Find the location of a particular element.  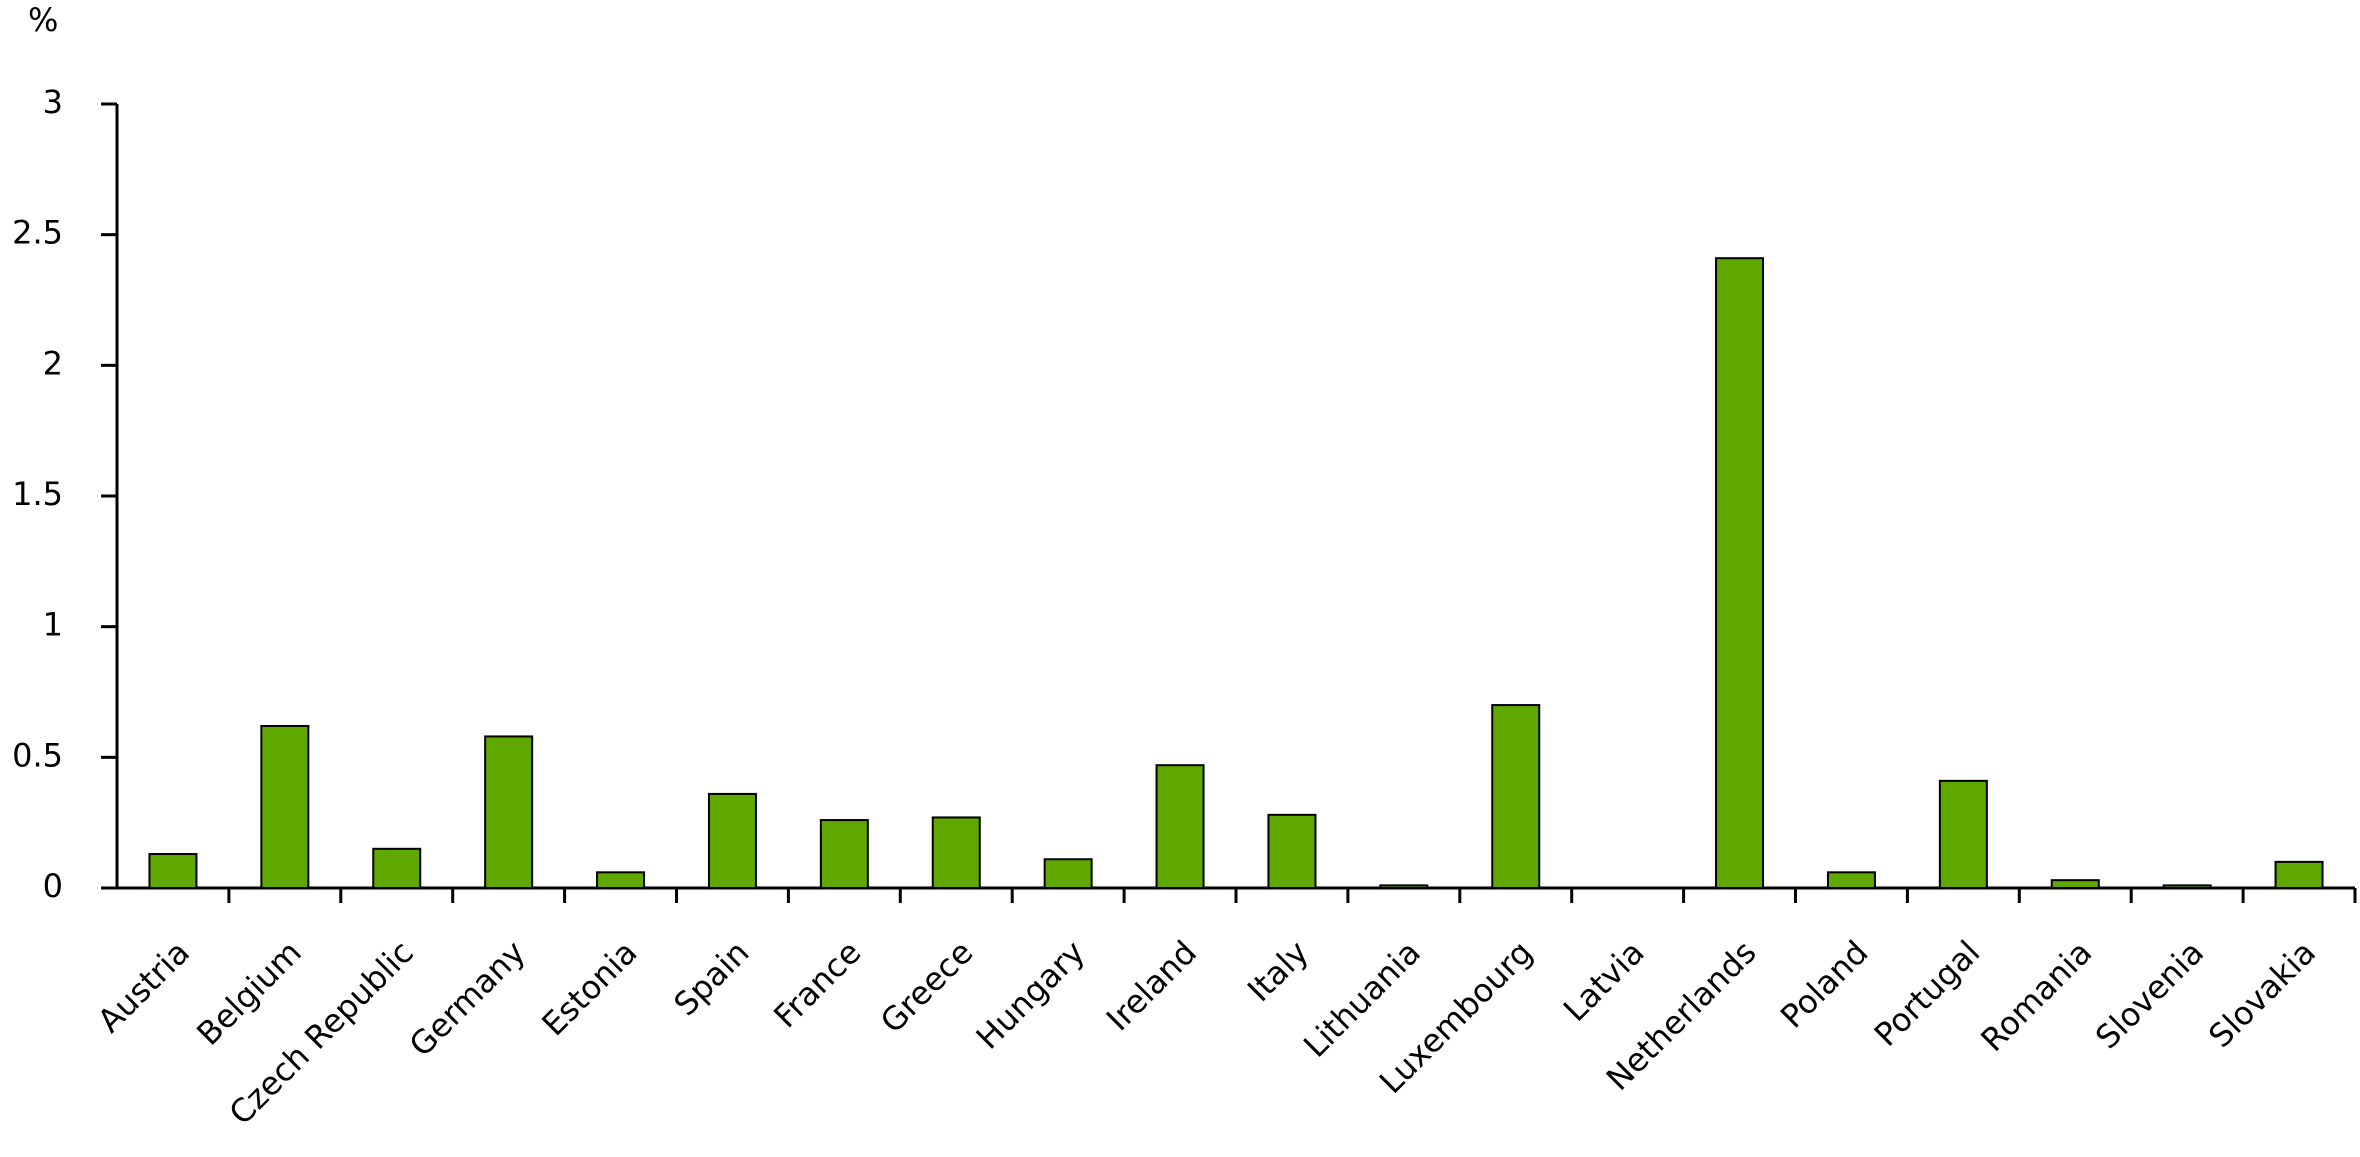

x-tick-label: France is located at coordinates (817, 984).